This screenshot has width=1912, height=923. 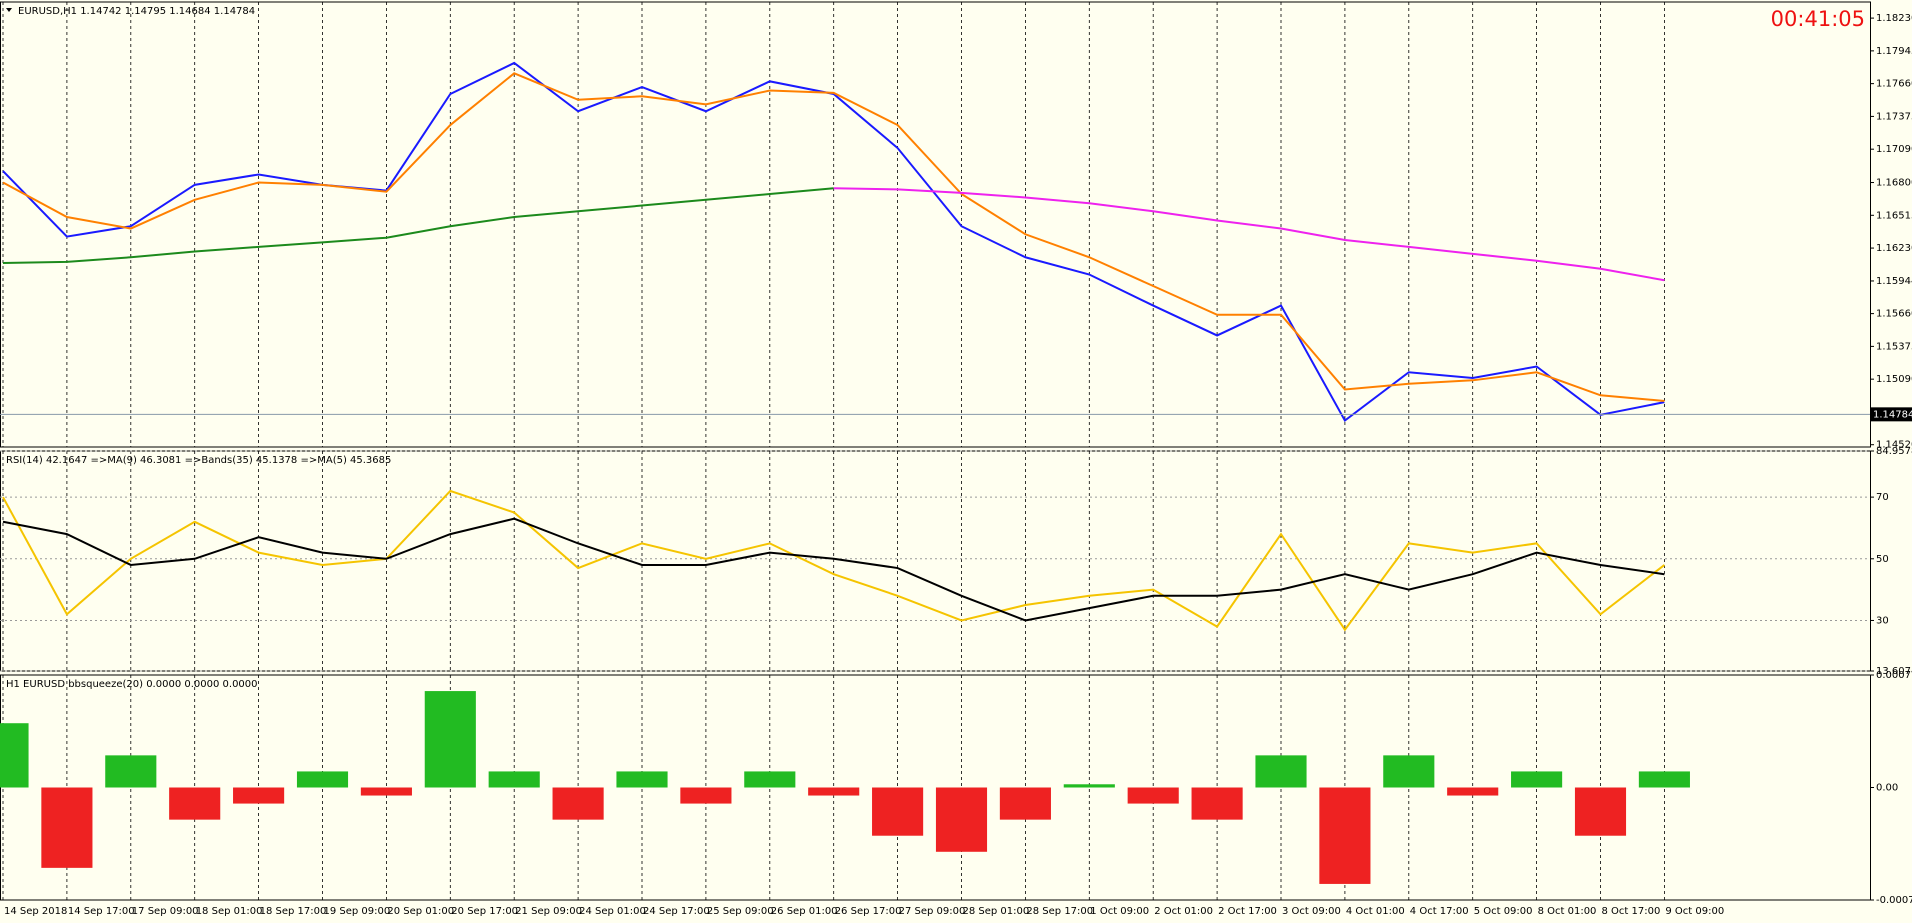 What do you see at coordinates (1894, 84) in the screenshot?
I see `y-tick-label: 1.17660` at bounding box center [1894, 84].